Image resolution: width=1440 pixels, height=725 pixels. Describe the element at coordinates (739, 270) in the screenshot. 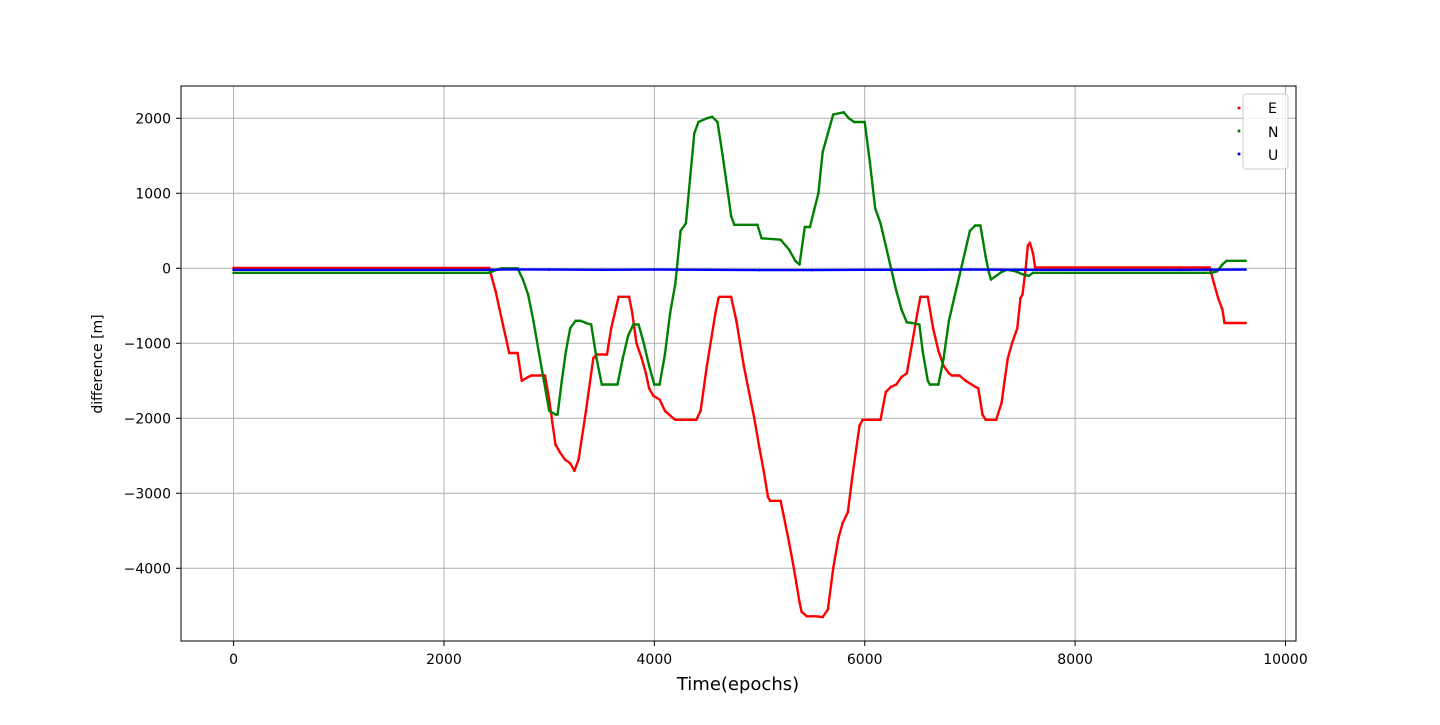

I see `series-u` at that location.